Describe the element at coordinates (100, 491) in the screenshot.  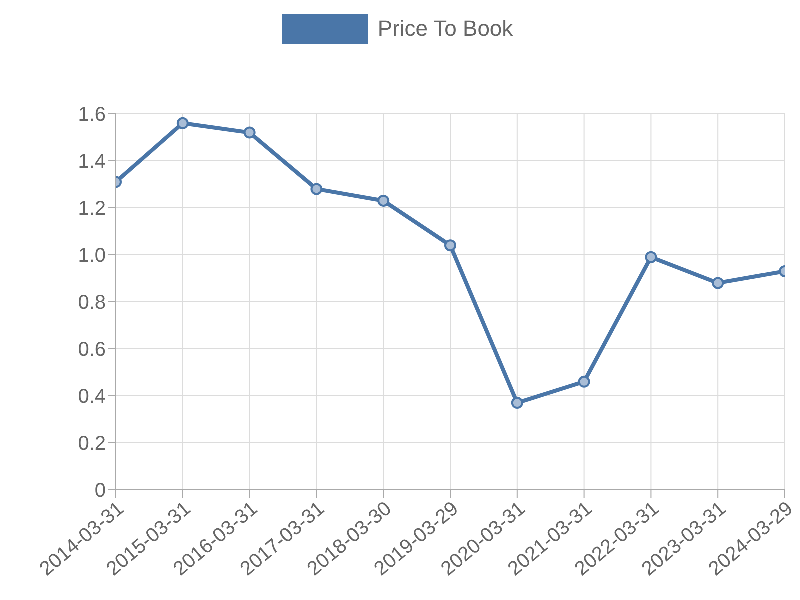
I see `y-tick-label: 0` at that location.